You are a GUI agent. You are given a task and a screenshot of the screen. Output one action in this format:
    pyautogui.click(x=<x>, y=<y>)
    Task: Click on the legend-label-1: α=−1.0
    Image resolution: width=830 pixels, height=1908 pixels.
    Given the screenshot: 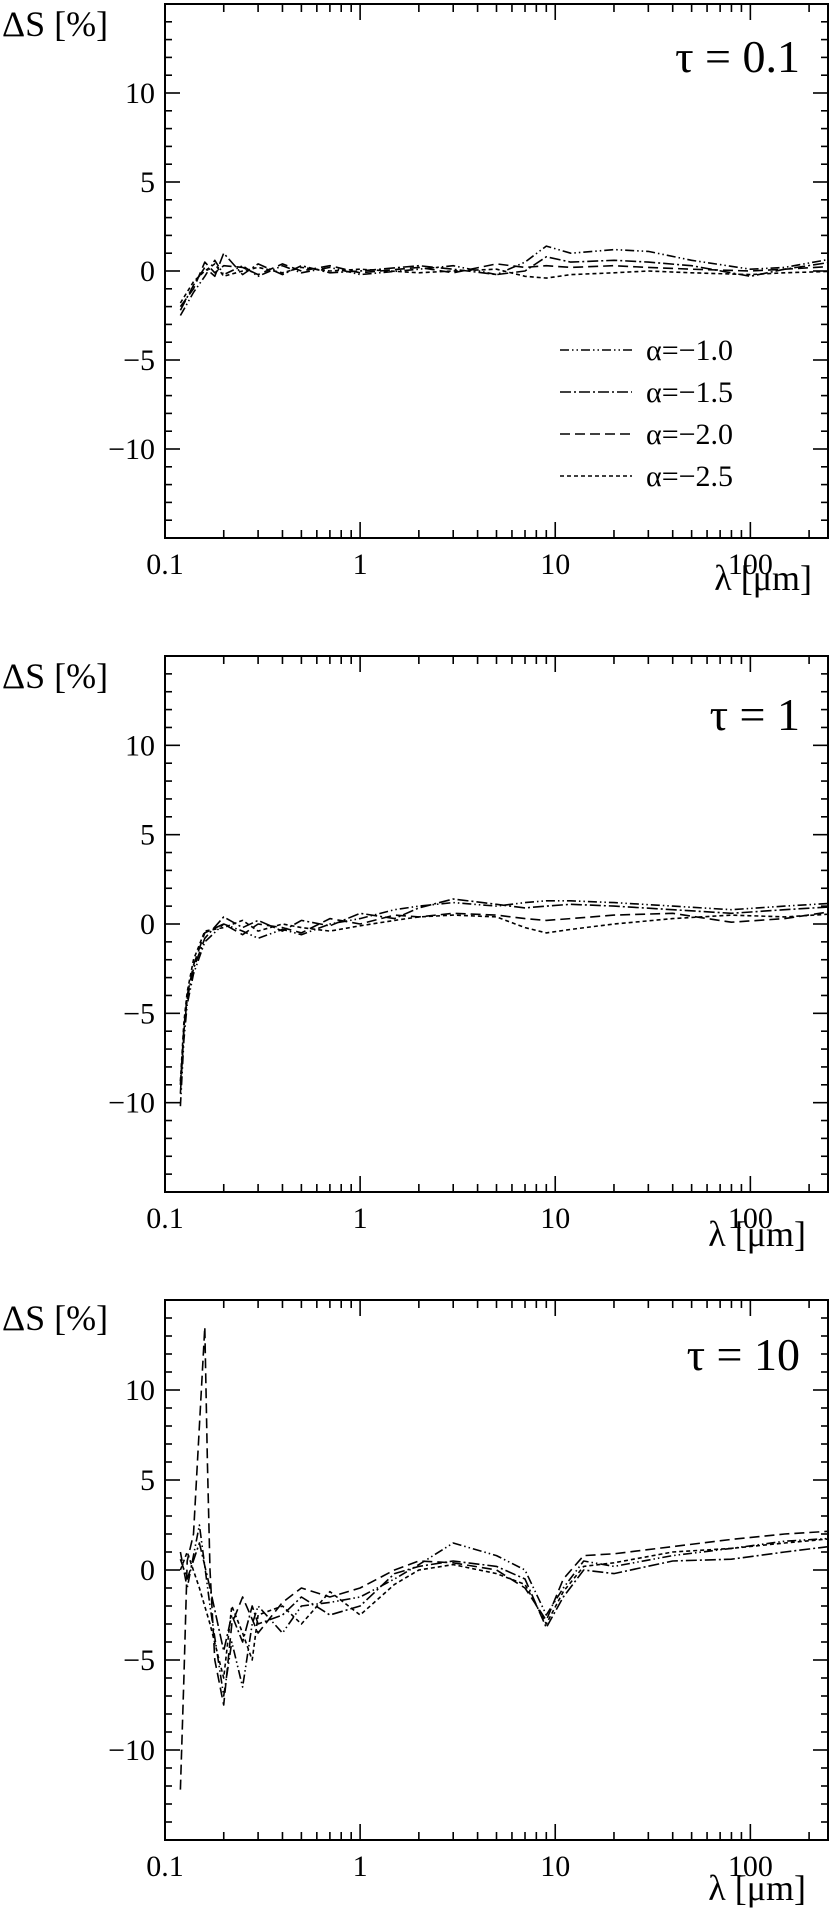 What is the action you would take?
    pyautogui.click(x=689, y=350)
    